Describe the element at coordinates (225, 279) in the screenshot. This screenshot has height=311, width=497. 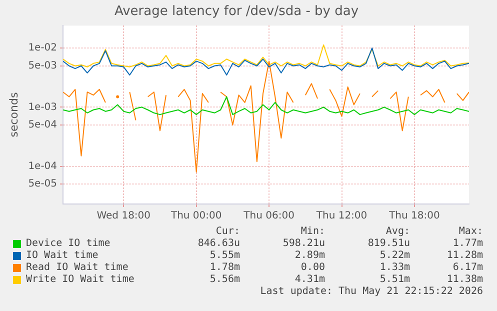
I see `text: 5.56m` at that location.